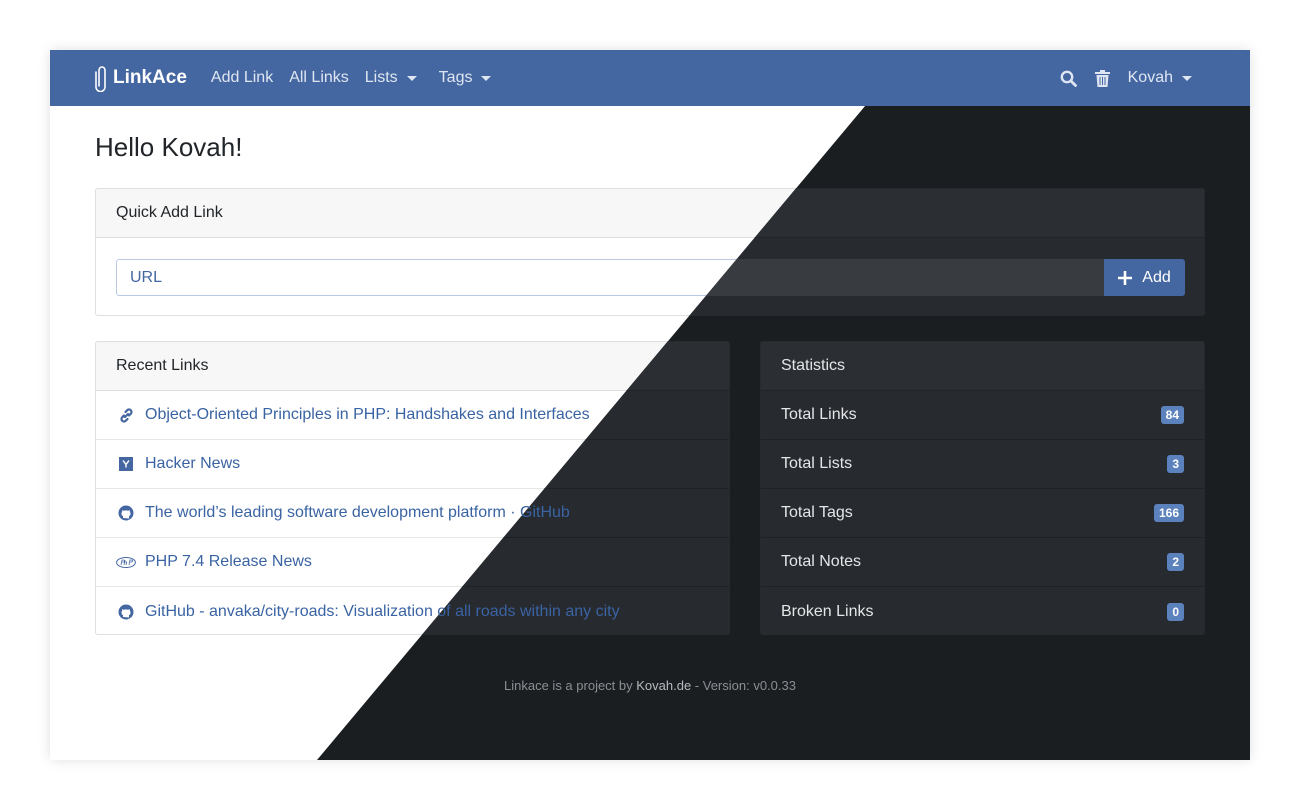 This screenshot has height=810, width=1300. Describe the element at coordinates (381, 77) in the screenshot. I see `nav-label: Lists` at that location.